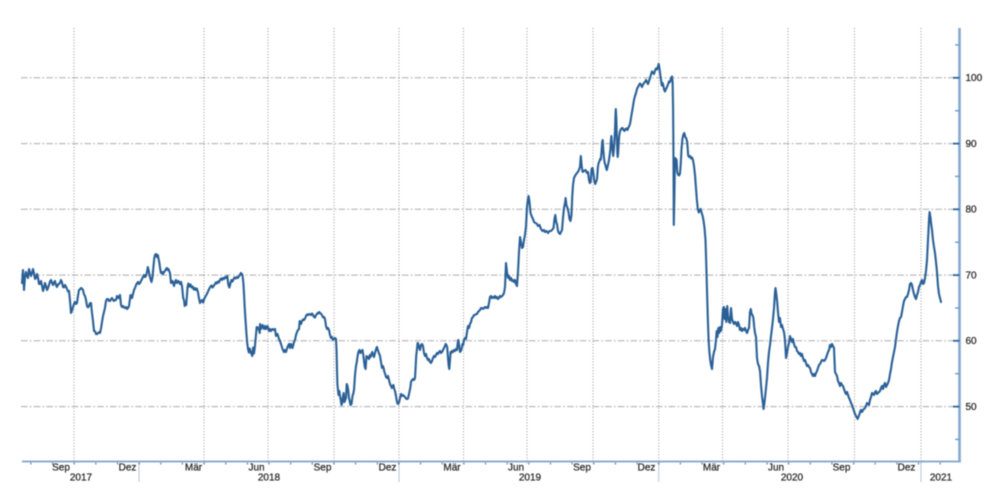 Image resolution: width=1000 pixels, height=500 pixels. Describe the element at coordinates (530, 478) in the screenshot. I see `svg-text: 2019` at that location.